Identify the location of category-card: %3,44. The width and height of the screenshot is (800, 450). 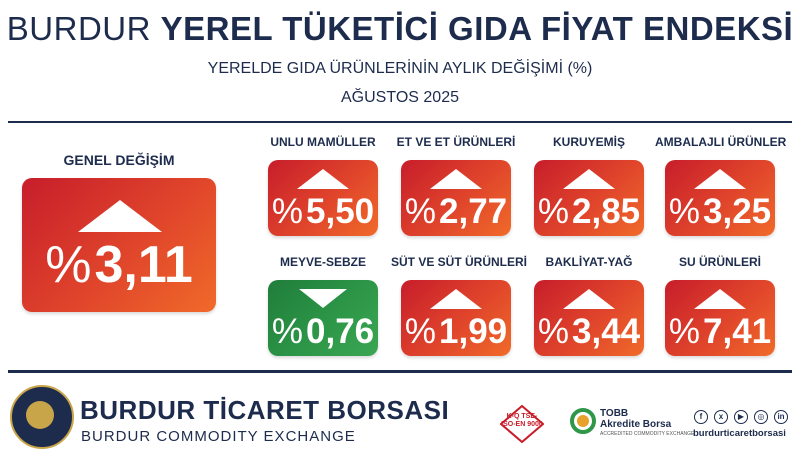
(589, 318).